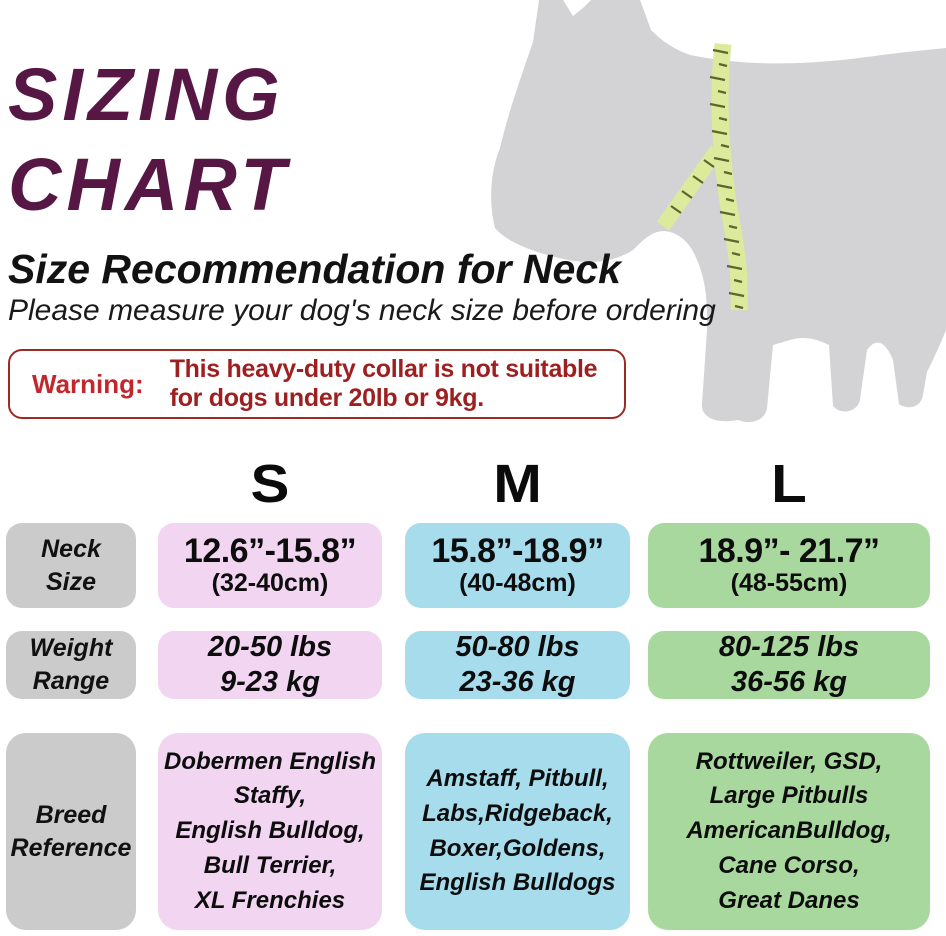  I want to click on neck-size-inches-l: 18.9”- 21.7”, so click(789, 550).